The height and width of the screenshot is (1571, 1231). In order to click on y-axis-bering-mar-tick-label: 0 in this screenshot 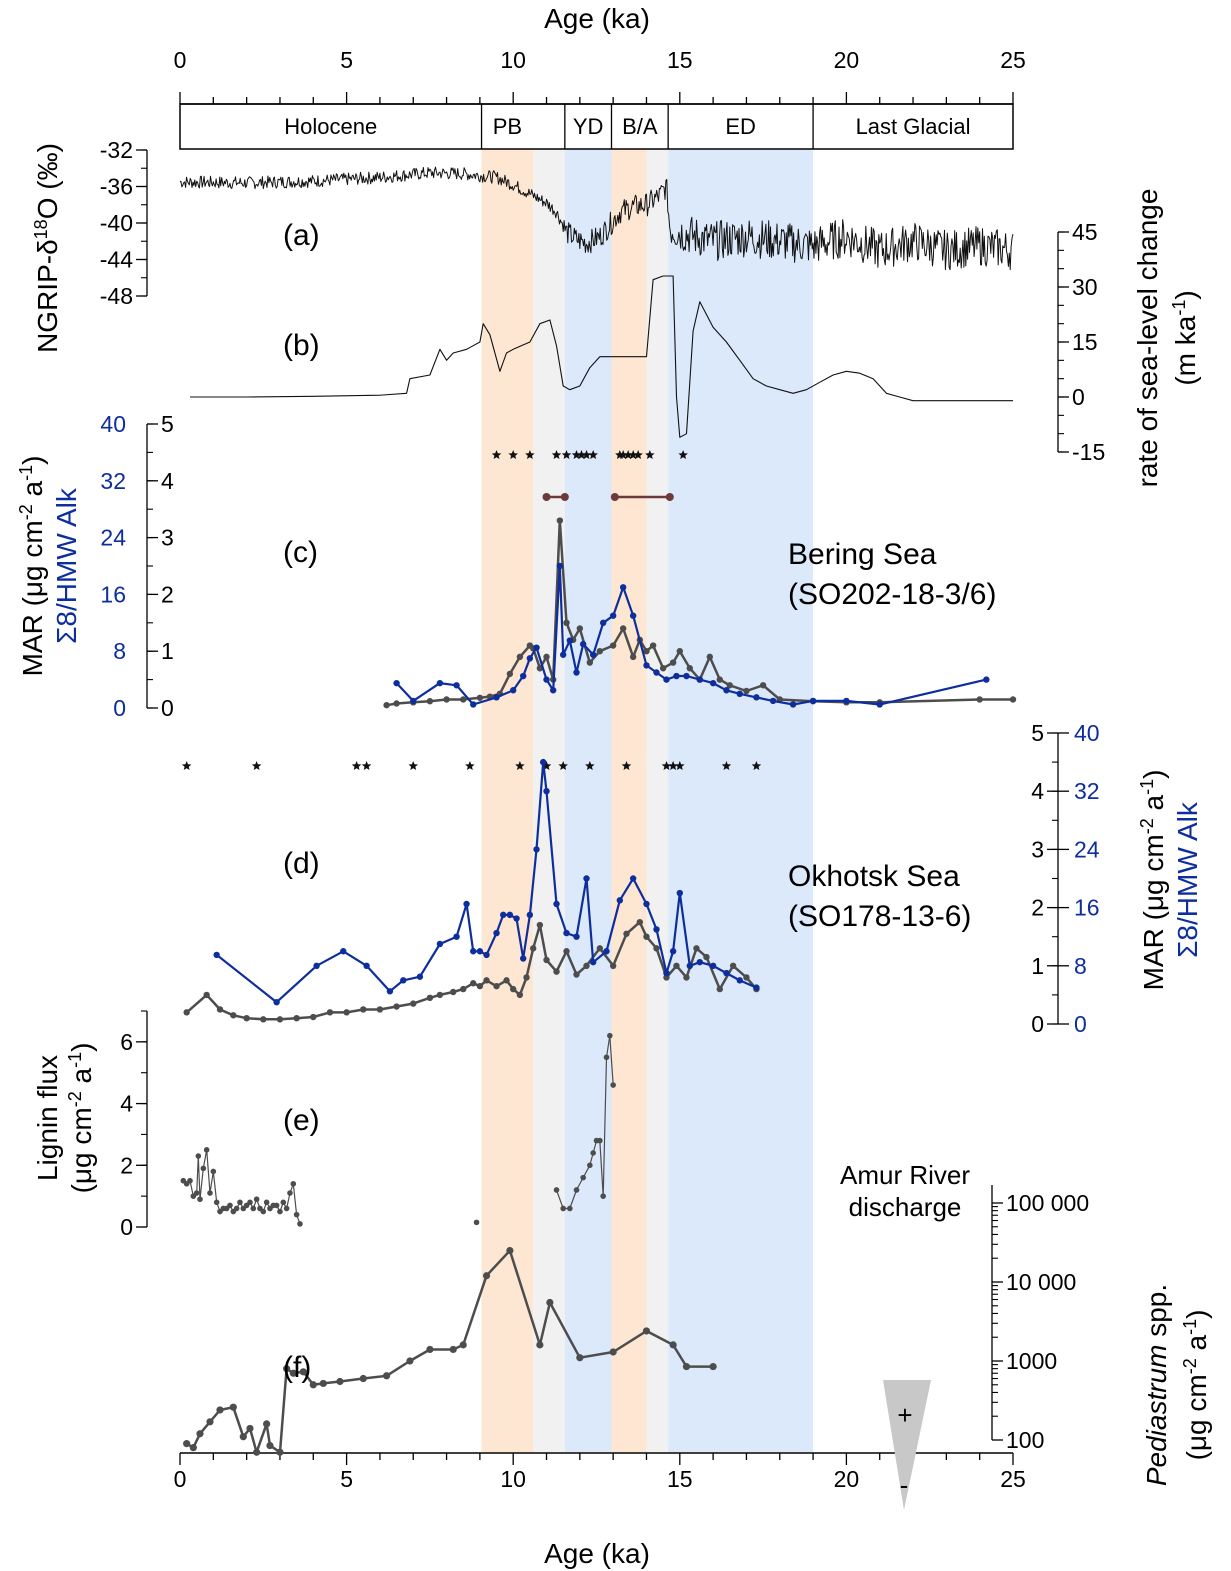, I will do `click(167, 708)`.